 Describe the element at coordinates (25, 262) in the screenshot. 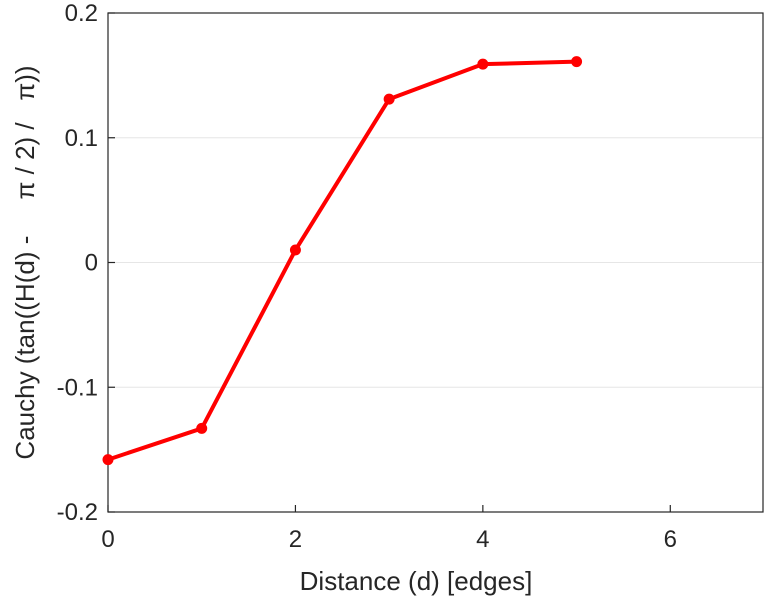

I see `y-axis-title: Cauchy (tan((H(d) - π / 2) / π))` at that location.